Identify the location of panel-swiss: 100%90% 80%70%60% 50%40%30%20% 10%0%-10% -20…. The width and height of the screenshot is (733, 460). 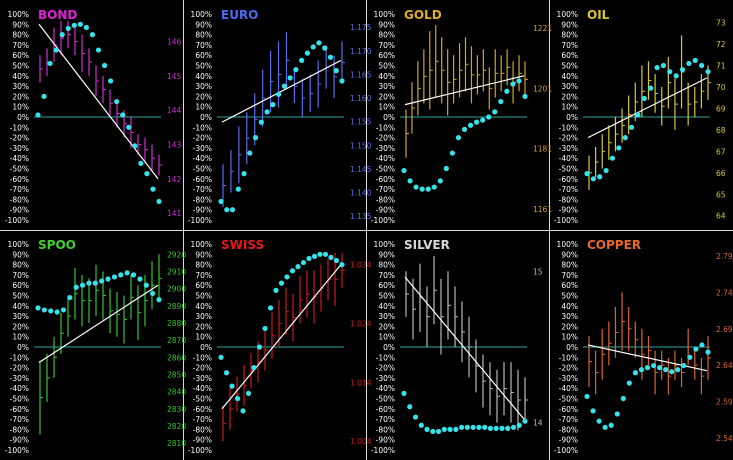
(280, 346).